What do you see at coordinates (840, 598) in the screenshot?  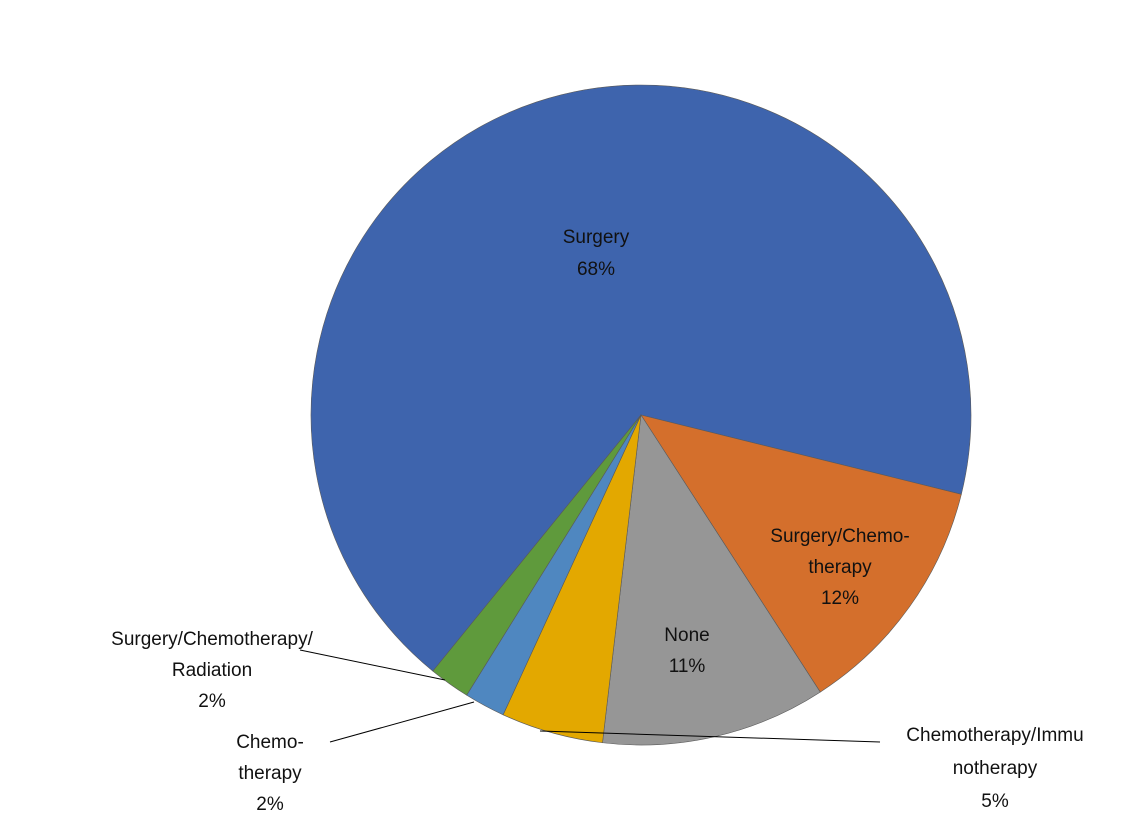 I see `value-label: 12%` at bounding box center [840, 598].